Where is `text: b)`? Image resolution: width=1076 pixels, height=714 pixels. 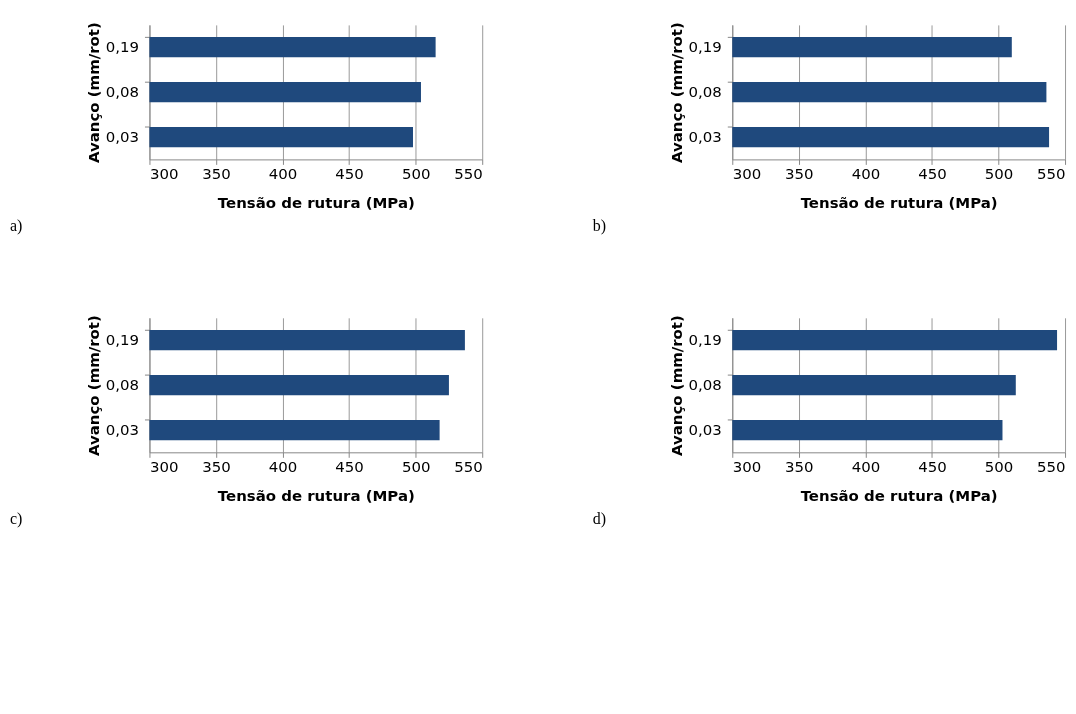 text: b) is located at coordinates (599, 226).